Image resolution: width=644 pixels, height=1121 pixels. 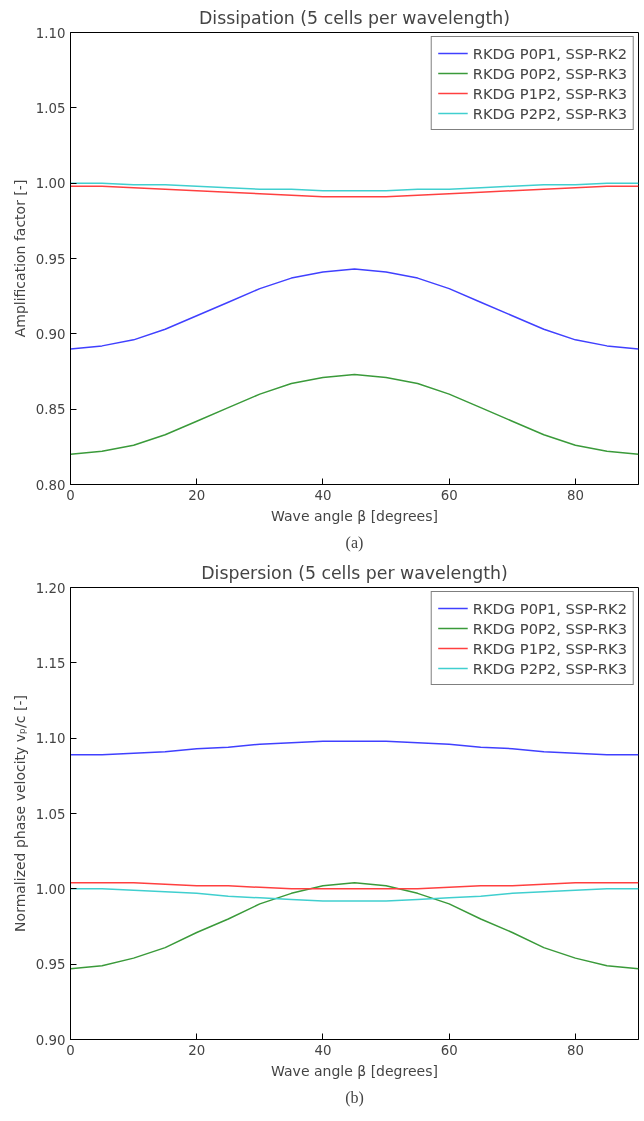 What do you see at coordinates (19, 258) in the screenshot?
I see `y-axis-title: Amplification factor [-]` at bounding box center [19, 258].